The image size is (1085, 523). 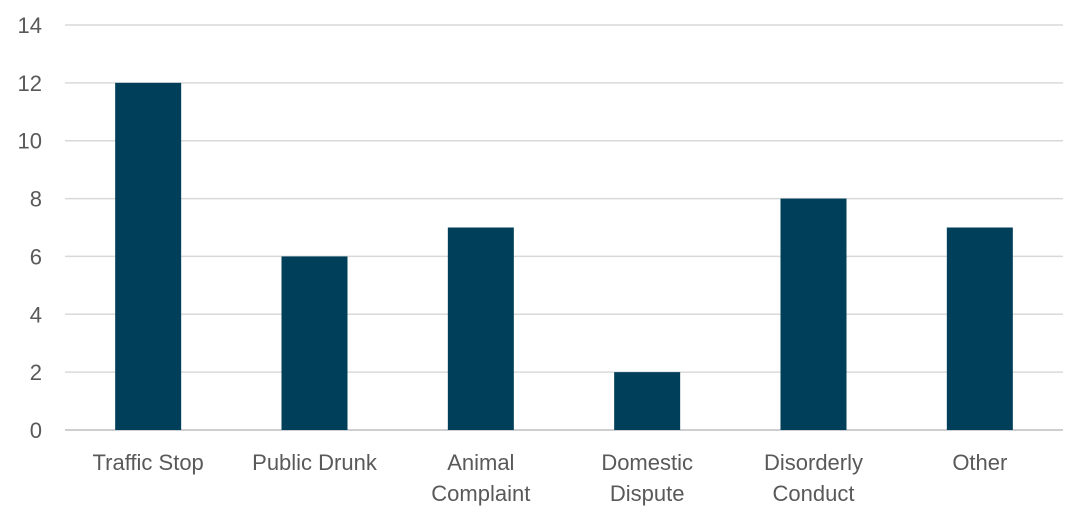 I want to click on x-category-label-line: Other, so click(x=979, y=462).